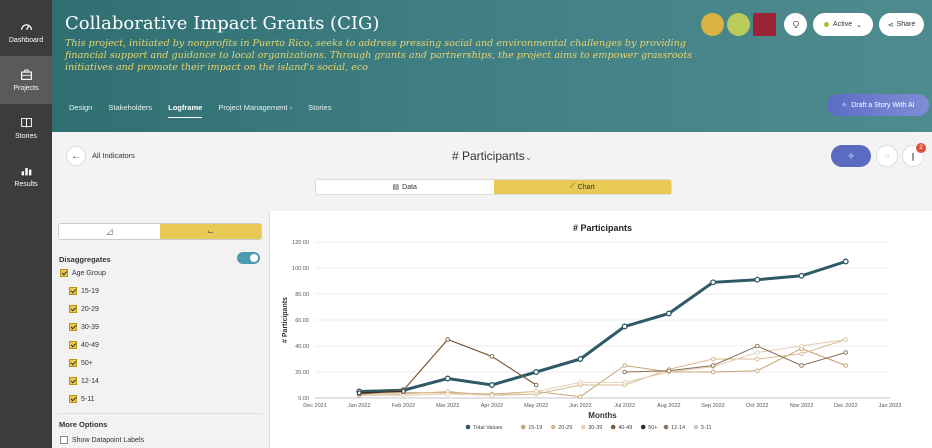  Describe the element at coordinates (64, 440) in the screenshot. I see `checkbox-empty-icon` at that location.